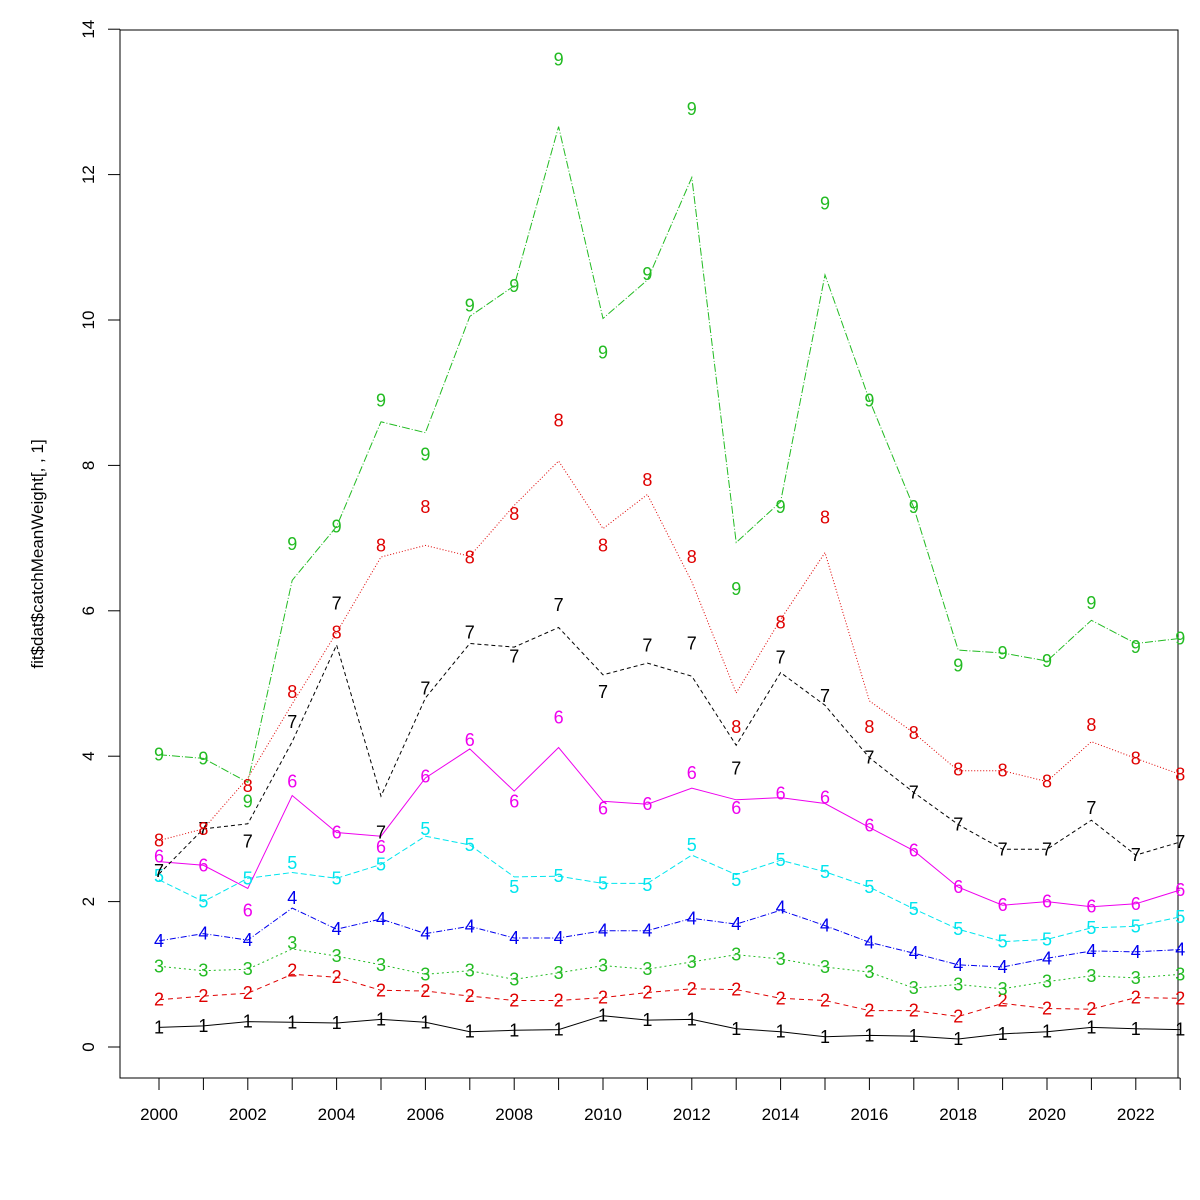  What do you see at coordinates (88, 901) in the screenshot?
I see `y-tick-label: 2` at bounding box center [88, 901].